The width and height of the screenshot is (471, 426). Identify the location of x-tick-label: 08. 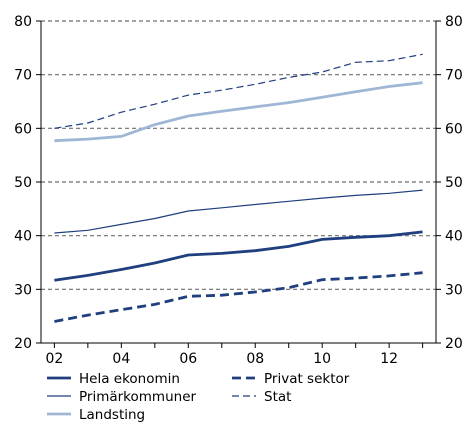
(255, 359).